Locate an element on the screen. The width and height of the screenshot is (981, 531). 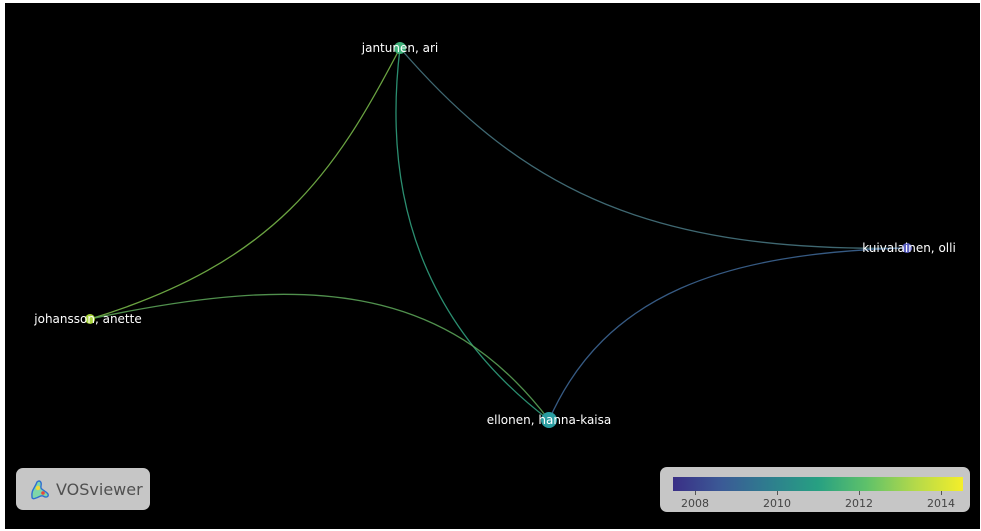
color-scale-legend: 2008 2010 2012 2014 is located at coordinates (815, 489).